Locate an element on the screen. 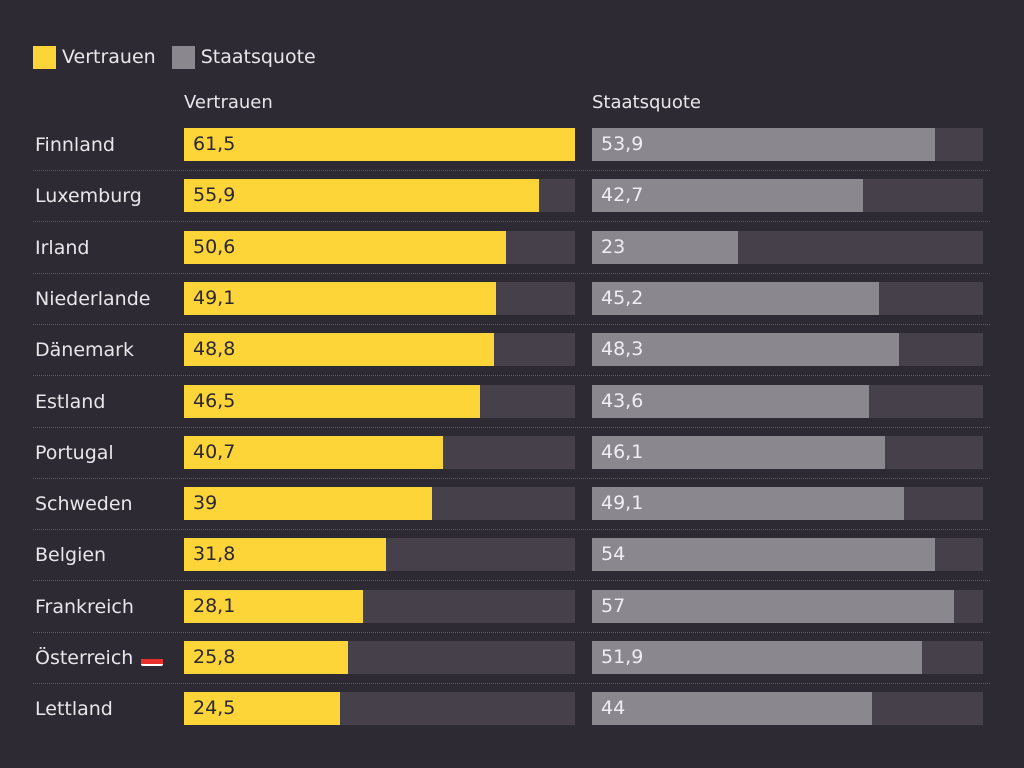 The height and width of the screenshot is (768, 1024). data-label-vertrauen: 55,9 is located at coordinates (214, 195).